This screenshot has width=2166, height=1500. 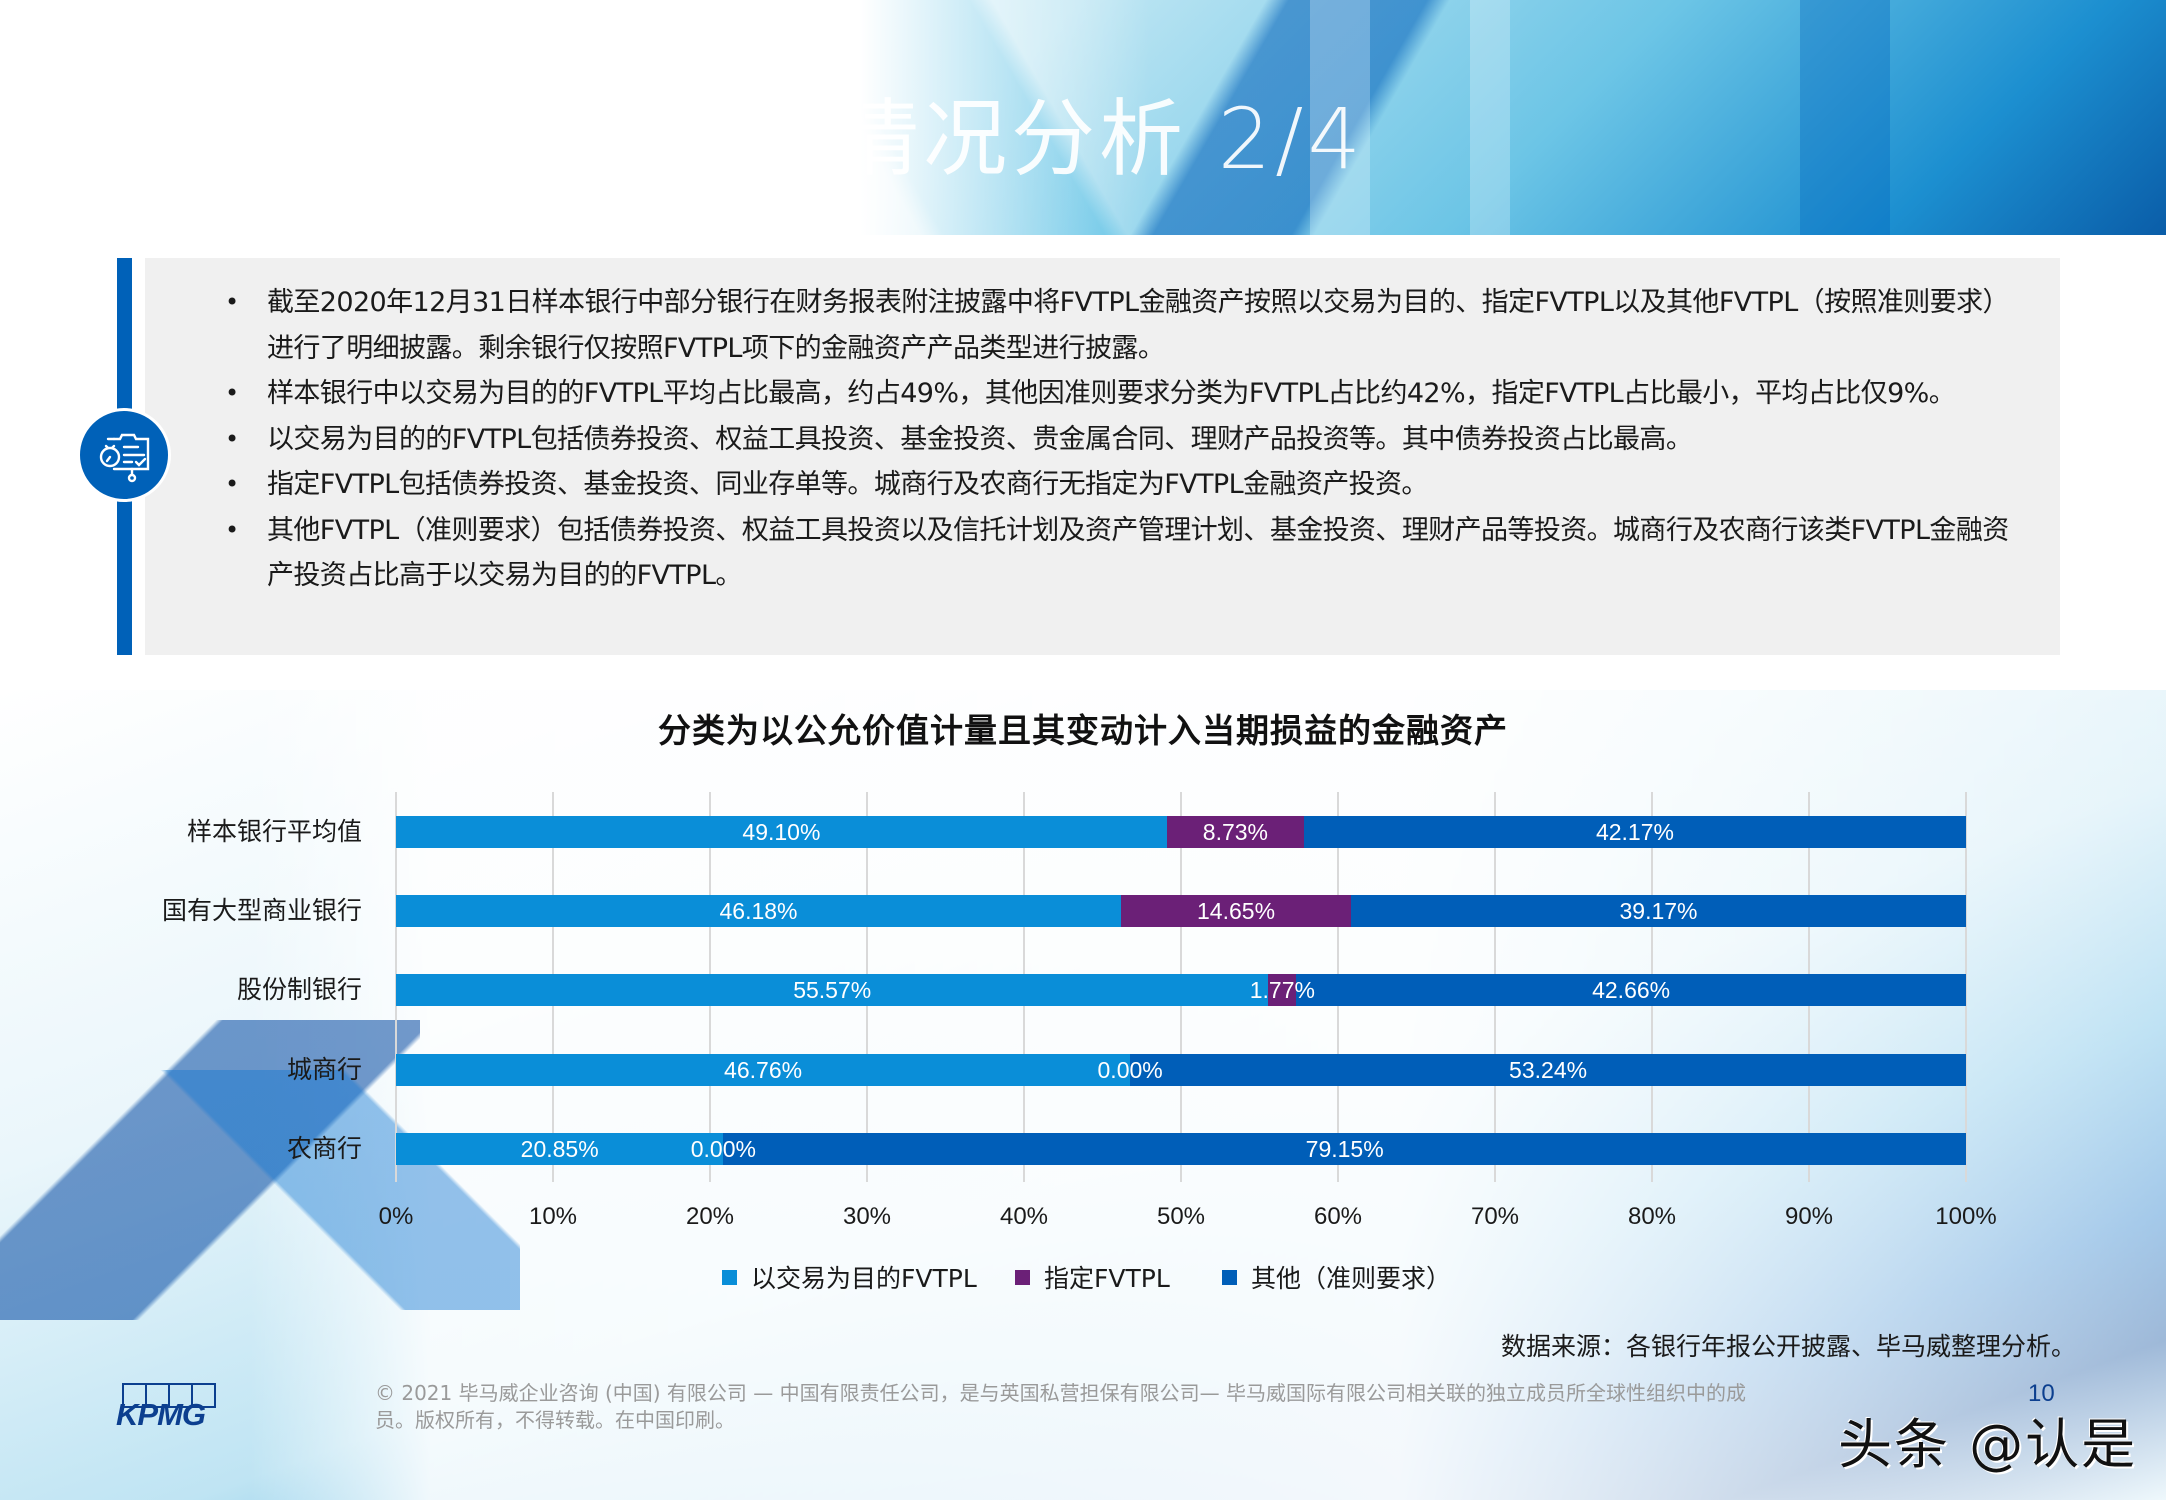 What do you see at coordinates (867, 1216) in the screenshot?
I see `x-tick-label: 30%` at bounding box center [867, 1216].